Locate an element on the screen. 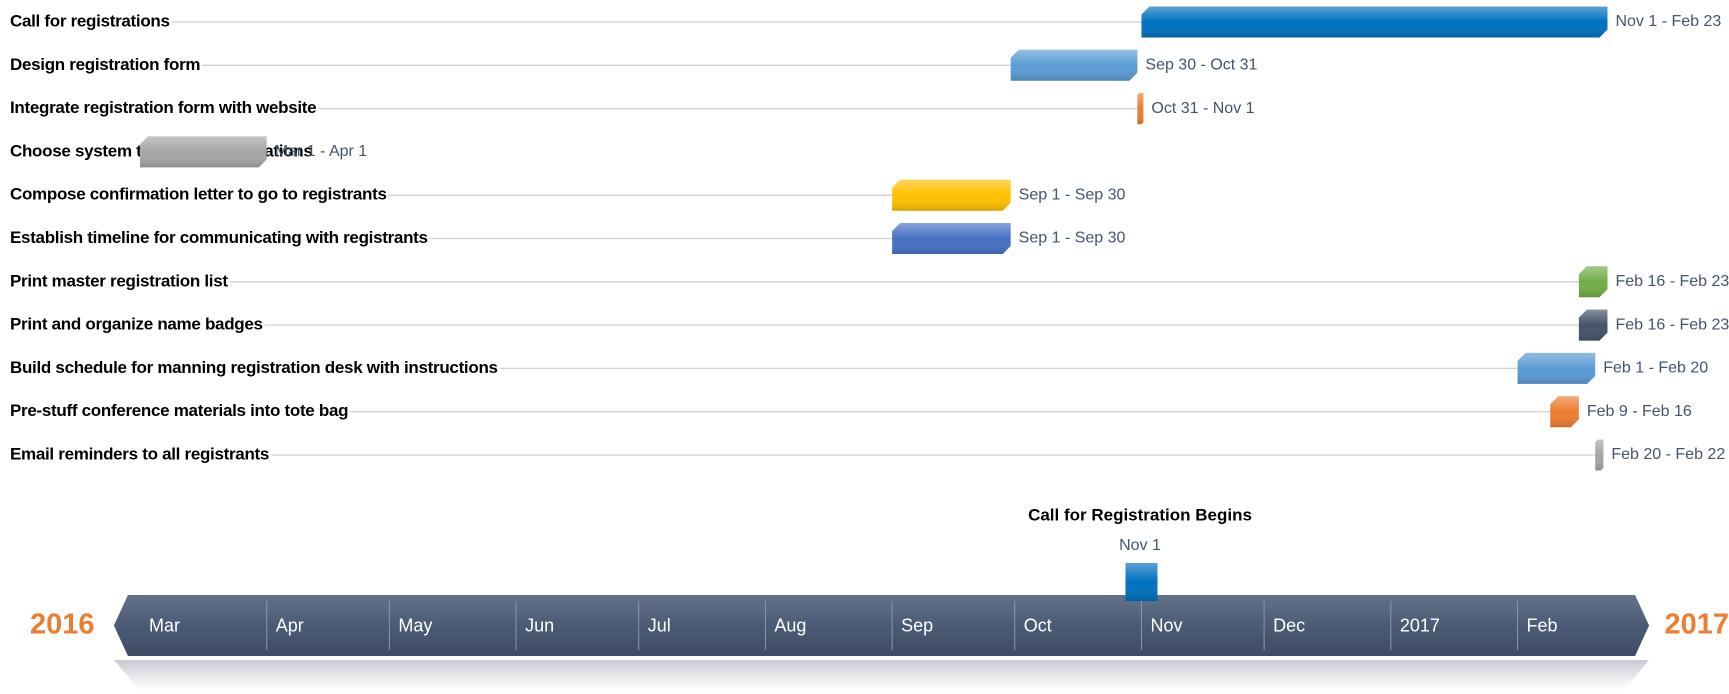  task-label: Print and organize name badges is located at coordinates (136, 324).